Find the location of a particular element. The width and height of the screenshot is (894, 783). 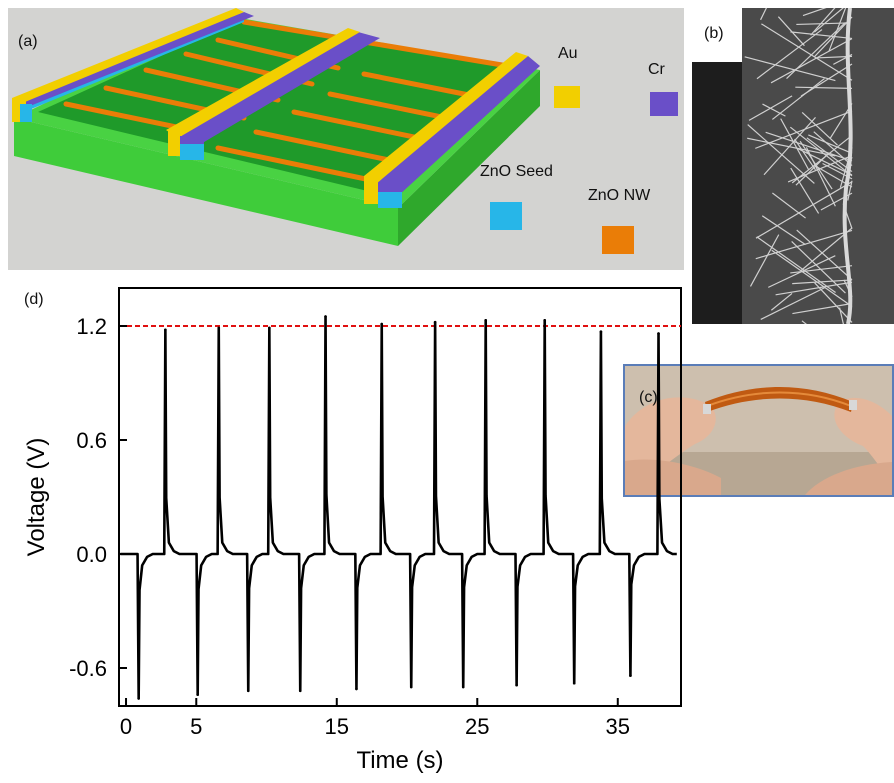

legend-zno-nw-label: ZnO NW is located at coordinates (619, 195).